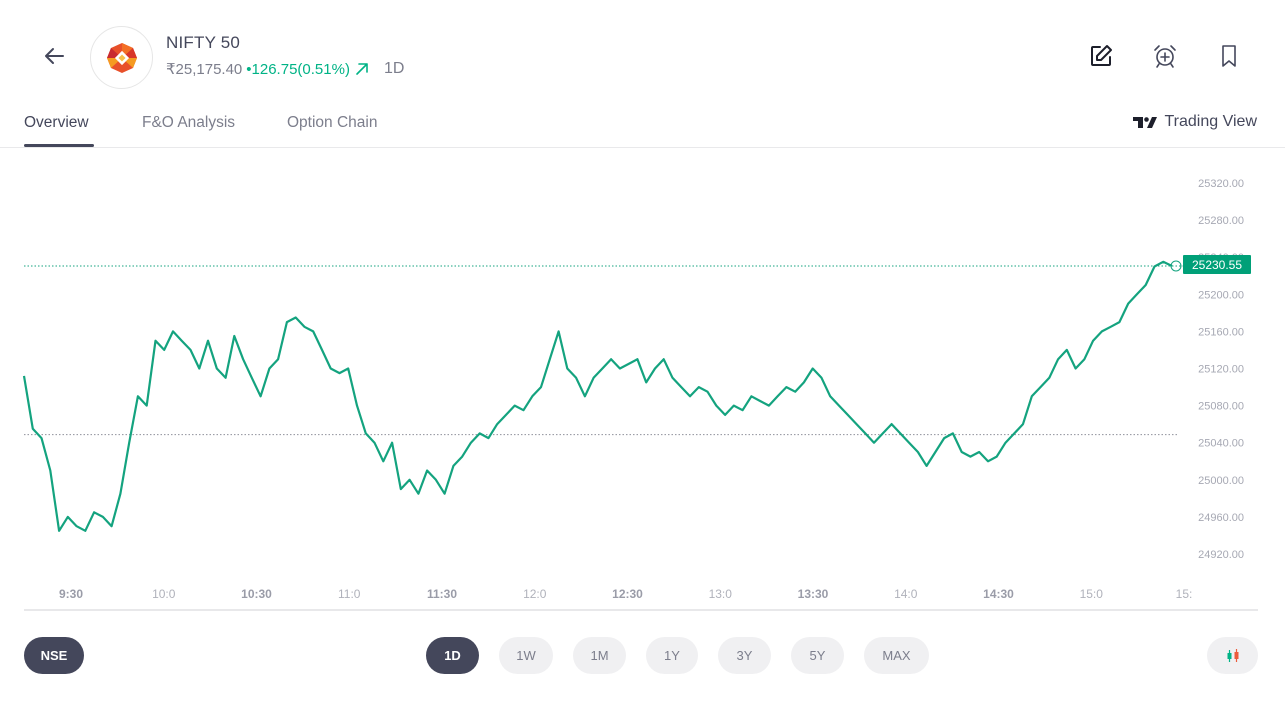  I want to click on range-3y-button: 3Y, so click(744, 655).